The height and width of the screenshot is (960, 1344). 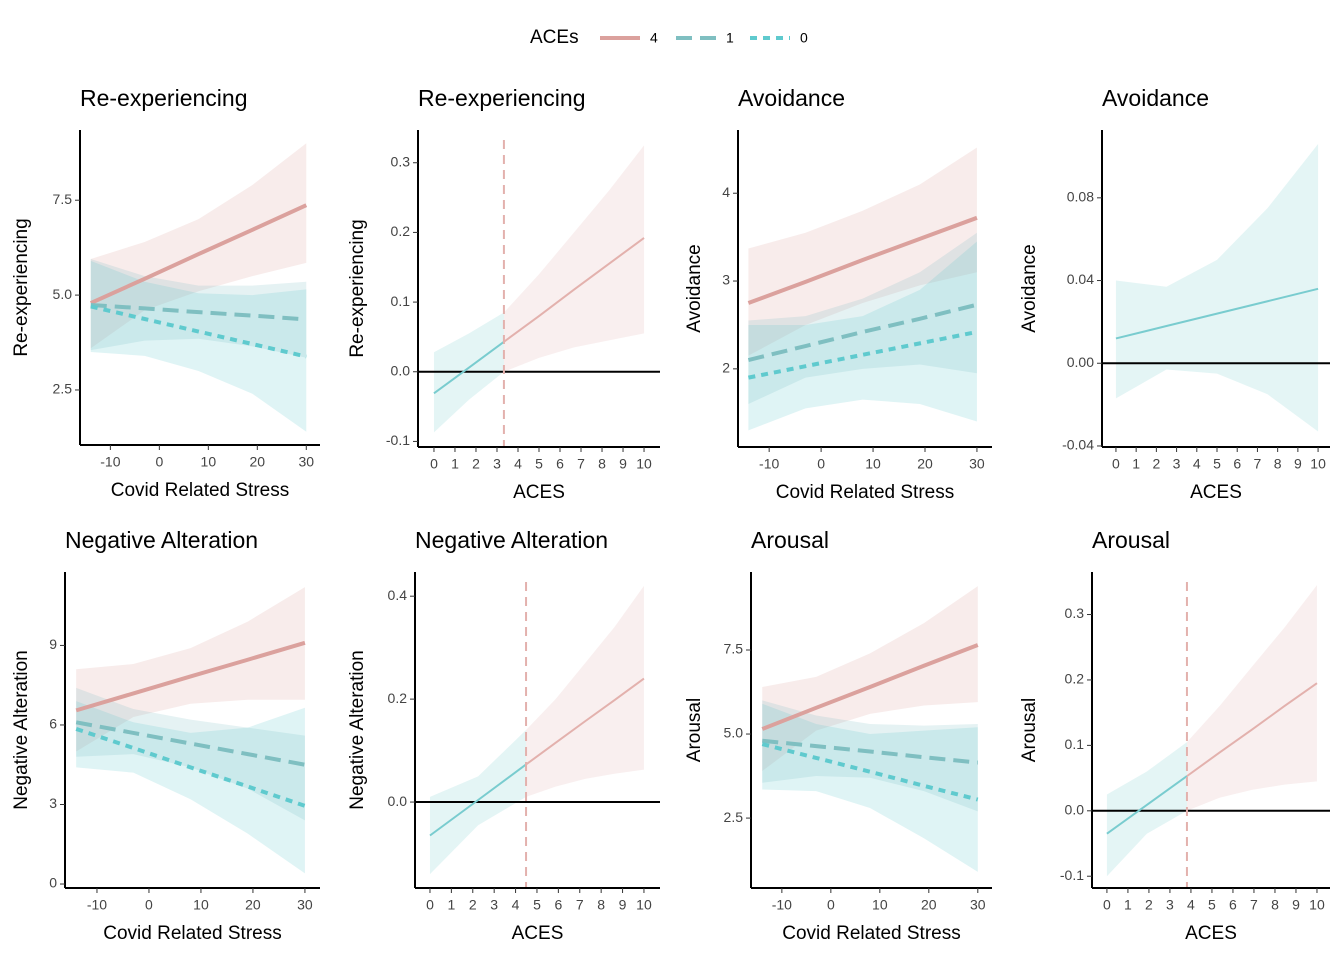 What do you see at coordinates (1080, 279) in the screenshot?
I see `y-tick-label: 0.04` at bounding box center [1080, 279].